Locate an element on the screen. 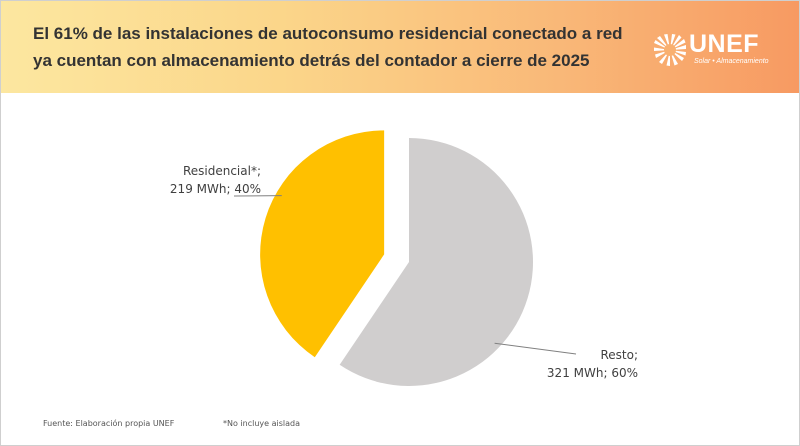 Image resolution: width=800 pixels, height=446 pixels. unef-logo: UNEF Solar • Almacenamiento is located at coordinates (718, 50).